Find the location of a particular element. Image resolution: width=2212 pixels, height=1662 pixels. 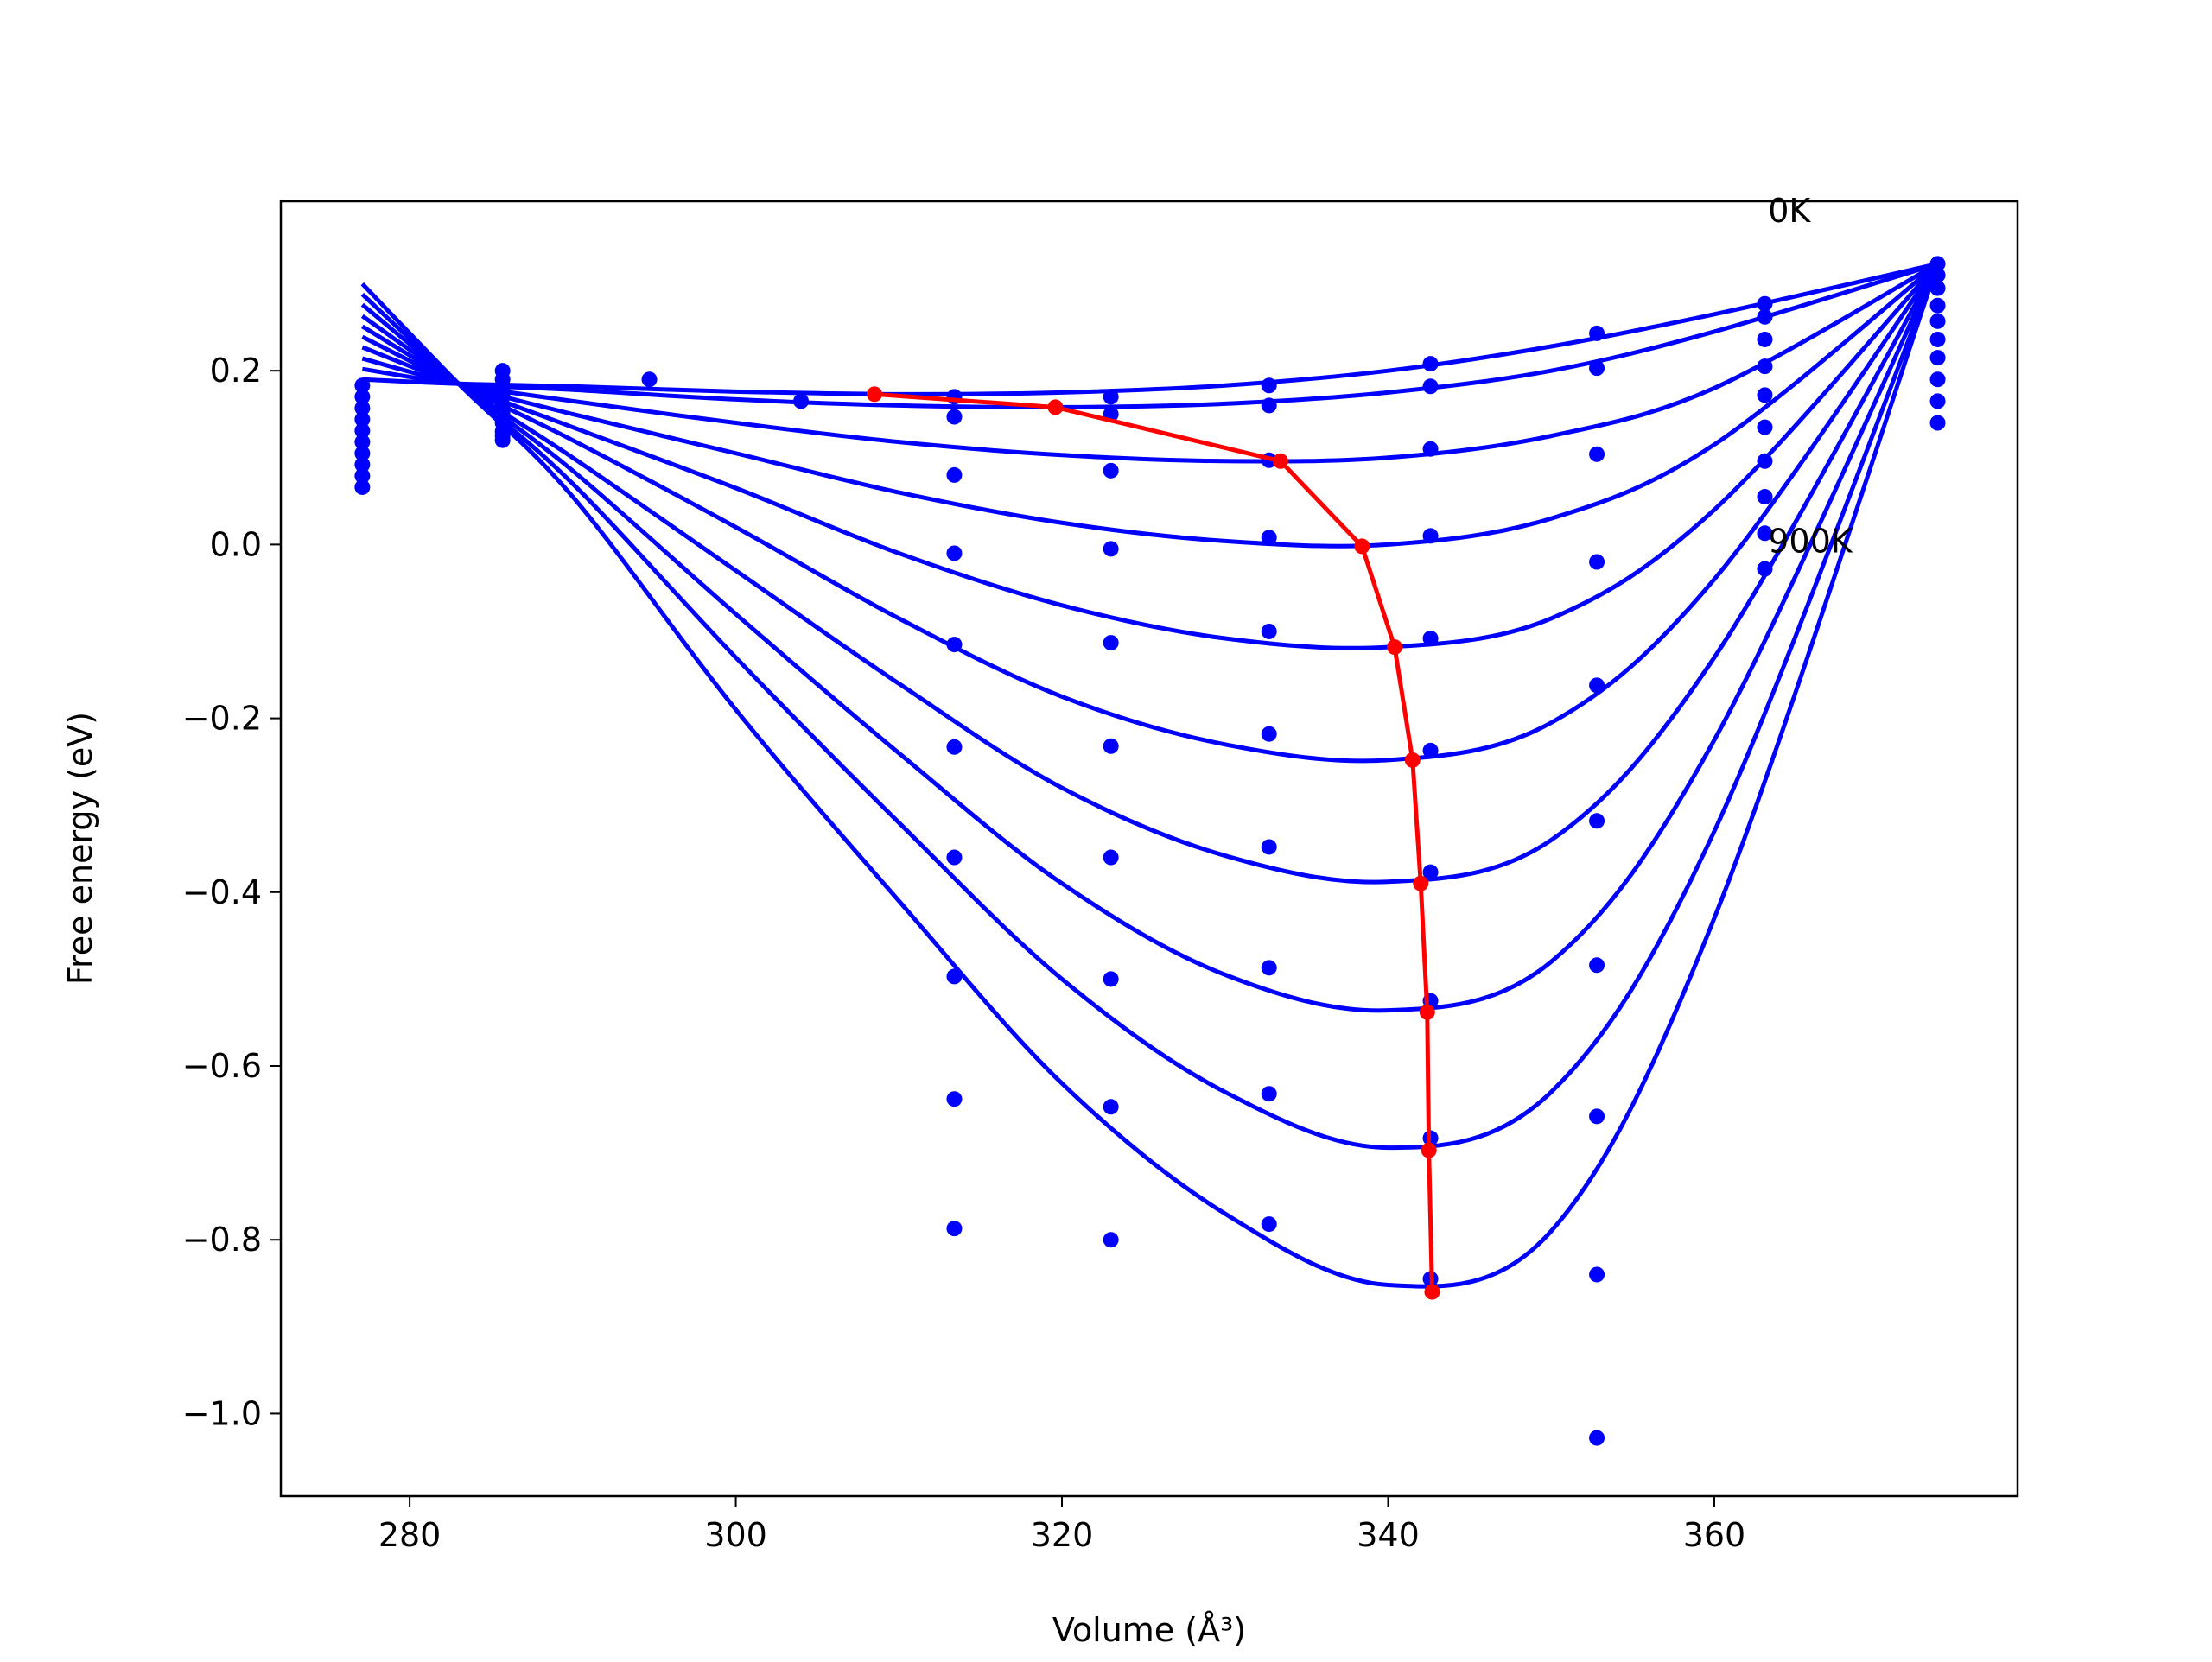

y-tick-label: −0.4 is located at coordinates (222, 892).